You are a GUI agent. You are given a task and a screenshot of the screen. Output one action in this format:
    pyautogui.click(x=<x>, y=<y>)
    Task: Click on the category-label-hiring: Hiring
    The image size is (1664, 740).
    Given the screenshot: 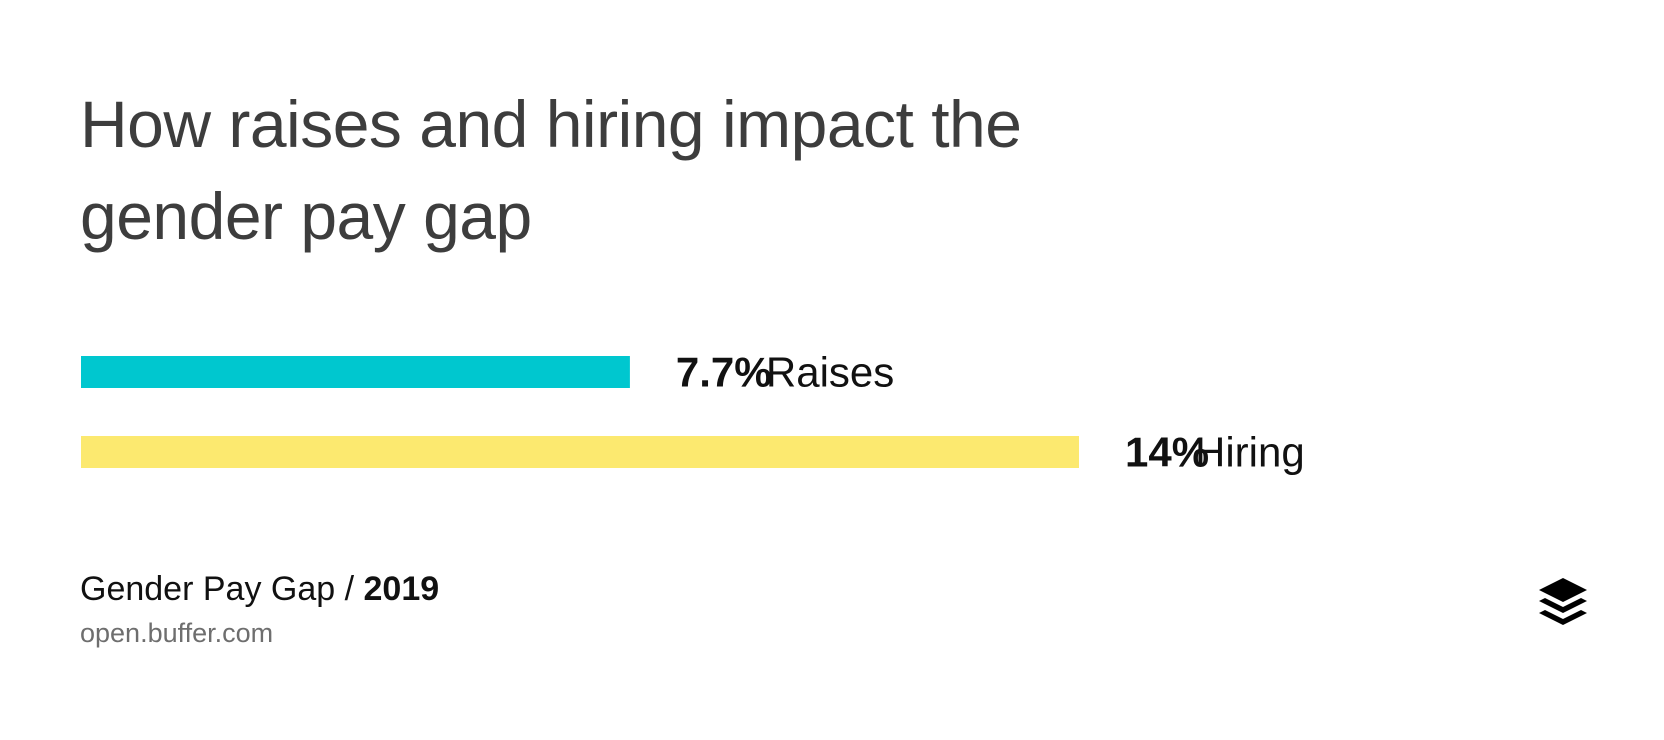 What is the action you would take?
    pyautogui.click(x=1250, y=452)
    